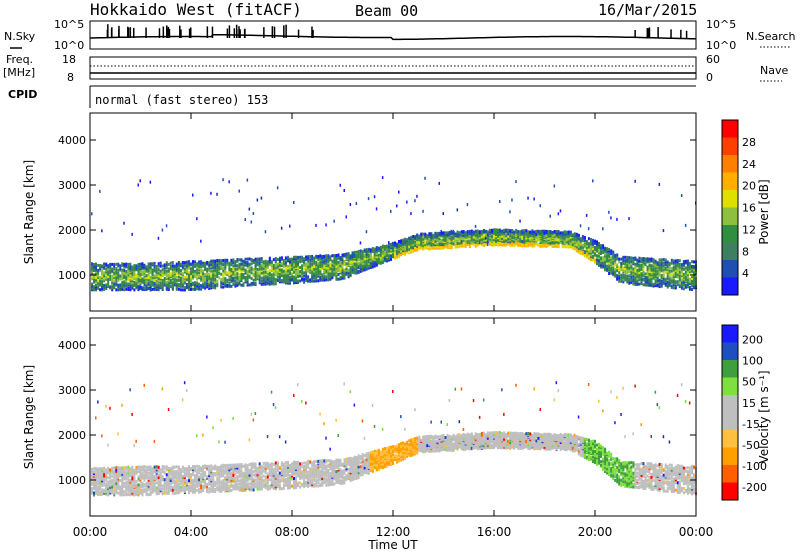  I want to click on freq-right-label: Nave, so click(774, 70).